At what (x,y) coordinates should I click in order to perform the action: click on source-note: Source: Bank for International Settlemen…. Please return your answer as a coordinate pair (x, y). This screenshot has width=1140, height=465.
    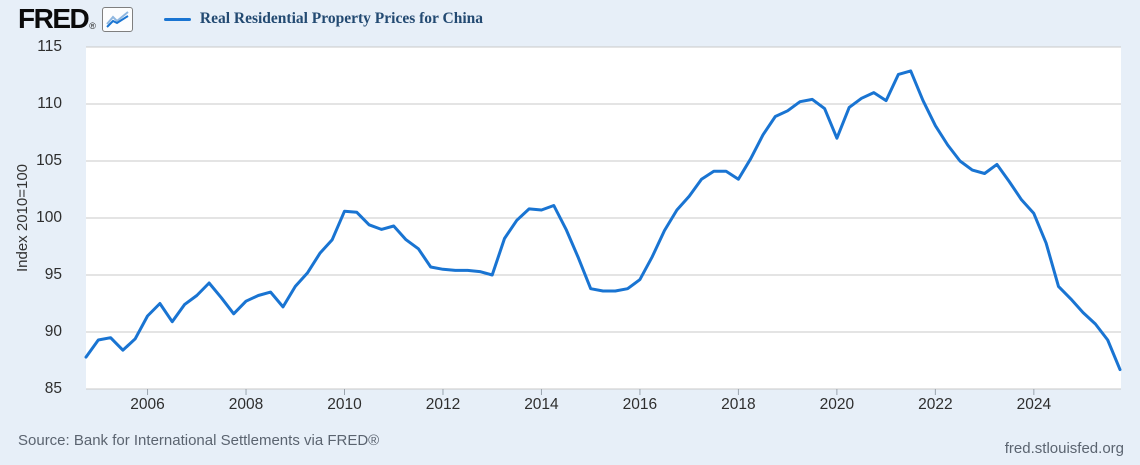
    Looking at the image, I should click on (199, 440).